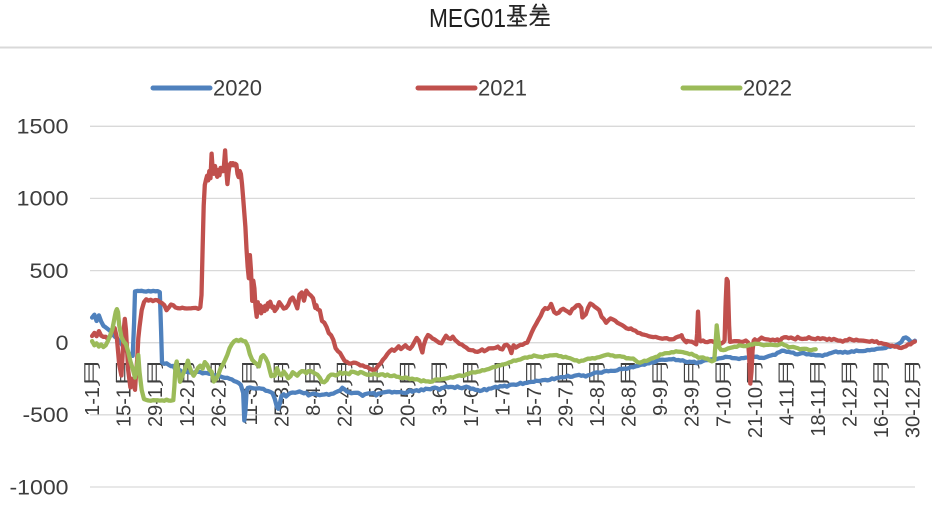  I want to click on svg-text: 1000, so click(43, 199).